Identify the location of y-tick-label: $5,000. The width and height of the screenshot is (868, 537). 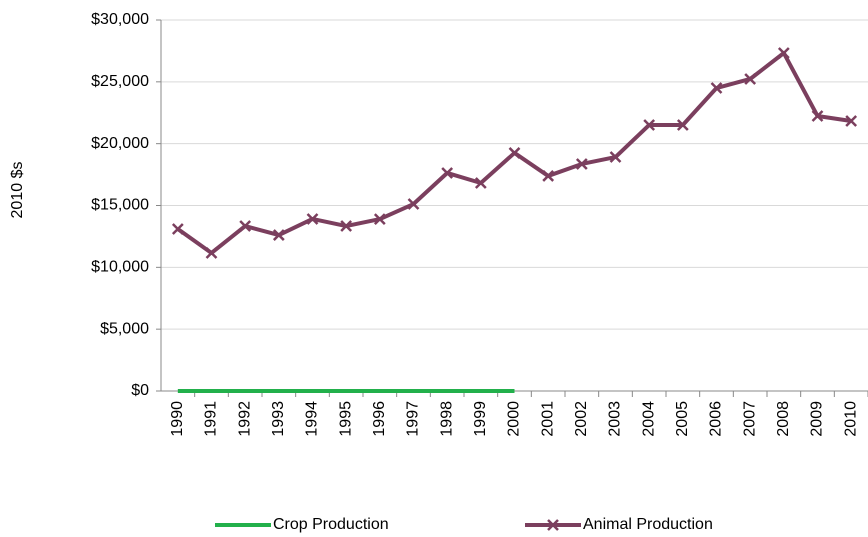
(124, 328).